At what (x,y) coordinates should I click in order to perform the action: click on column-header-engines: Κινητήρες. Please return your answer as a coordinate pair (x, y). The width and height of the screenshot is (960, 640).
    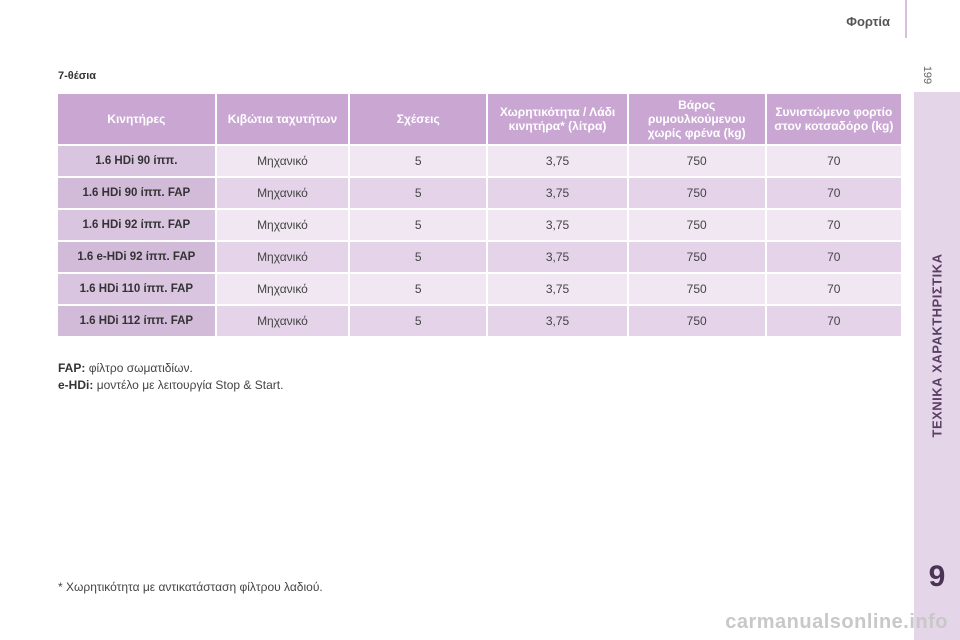
    Looking at the image, I should click on (136, 119).